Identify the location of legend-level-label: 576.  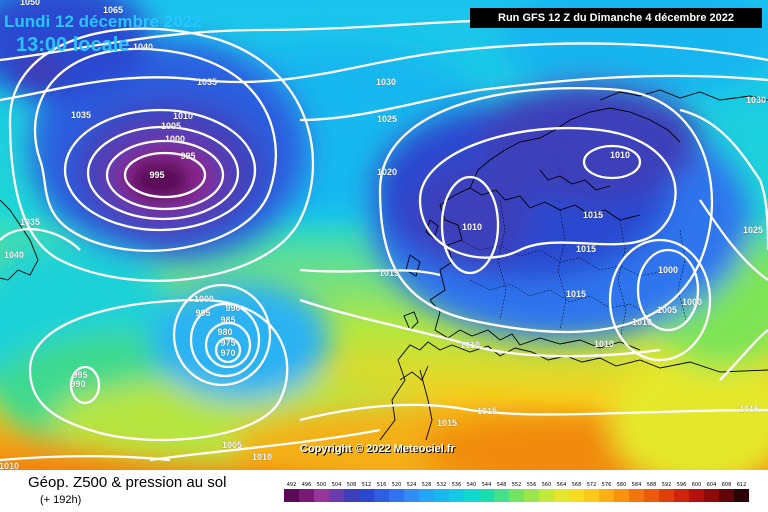
(607, 485).